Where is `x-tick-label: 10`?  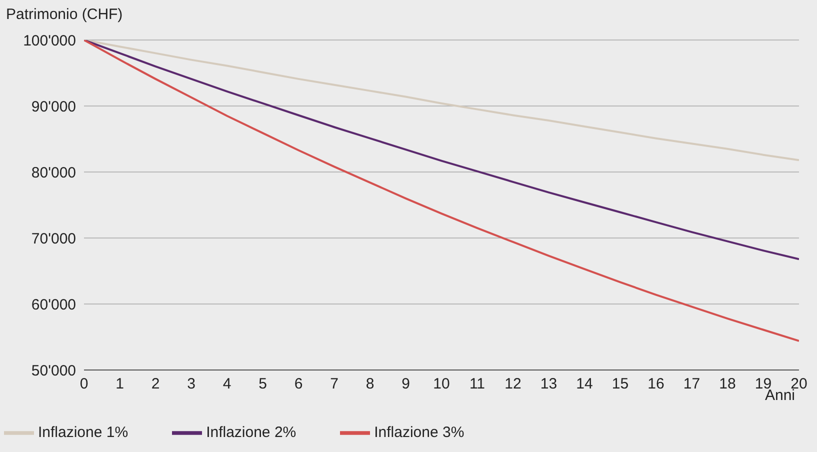 x-tick-label: 10 is located at coordinates (441, 384).